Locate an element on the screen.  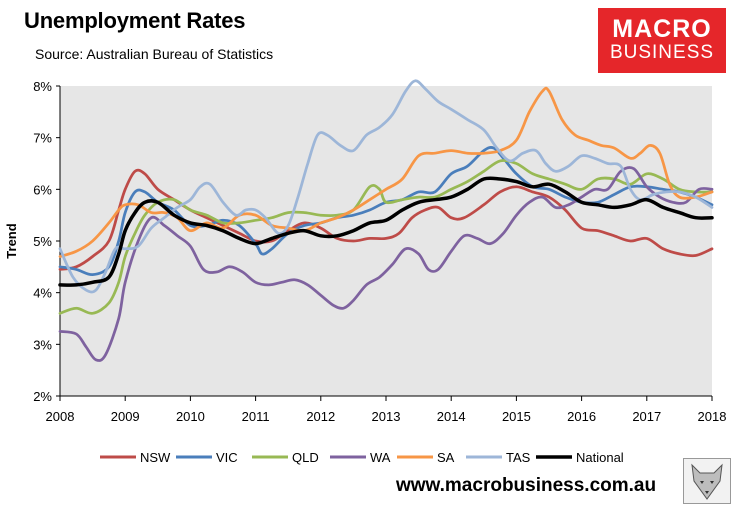
website-url: www.macrobusiness.com.au is located at coordinates (526, 485).